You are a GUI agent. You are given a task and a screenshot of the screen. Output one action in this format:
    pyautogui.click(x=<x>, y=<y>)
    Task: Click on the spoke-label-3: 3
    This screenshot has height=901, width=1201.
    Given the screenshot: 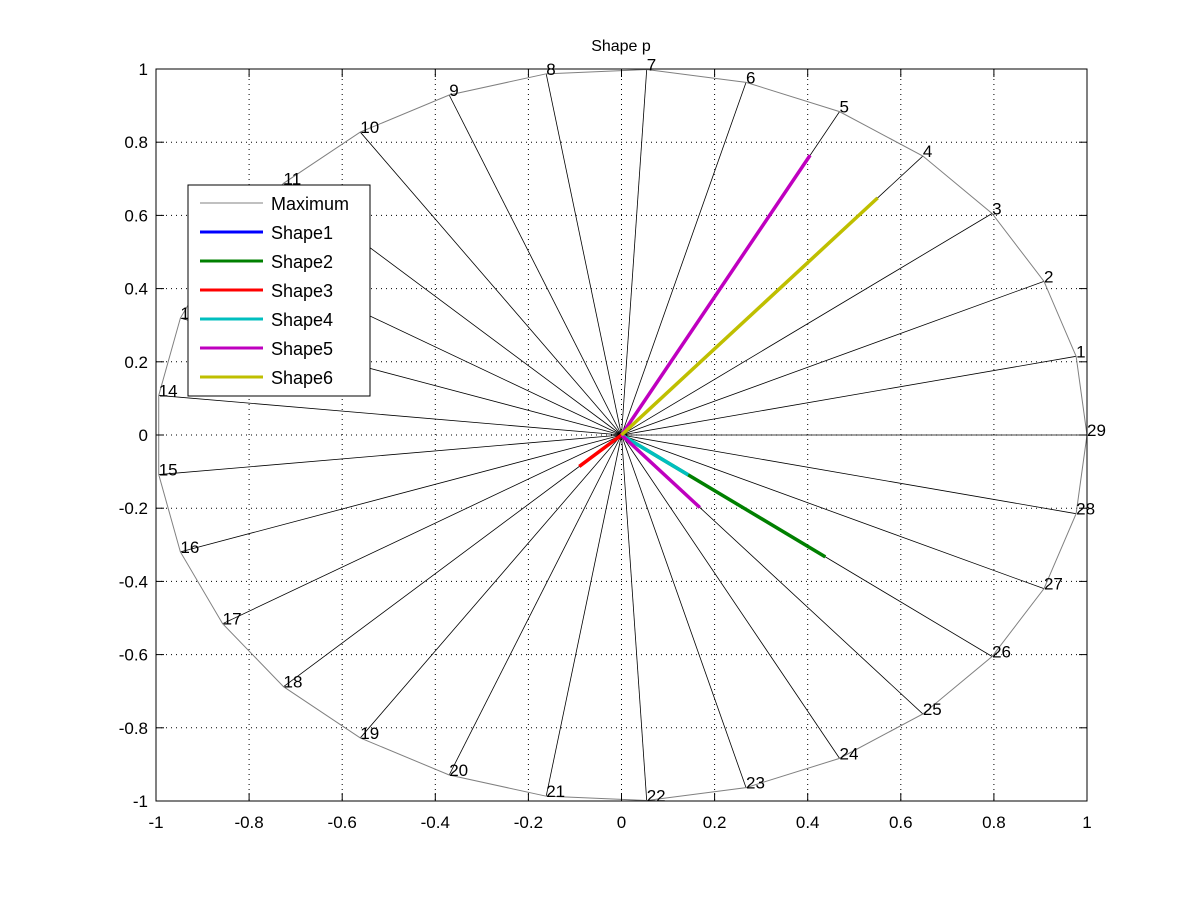 What is the action you would take?
    pyautogui.click(x=996, y=209)
    